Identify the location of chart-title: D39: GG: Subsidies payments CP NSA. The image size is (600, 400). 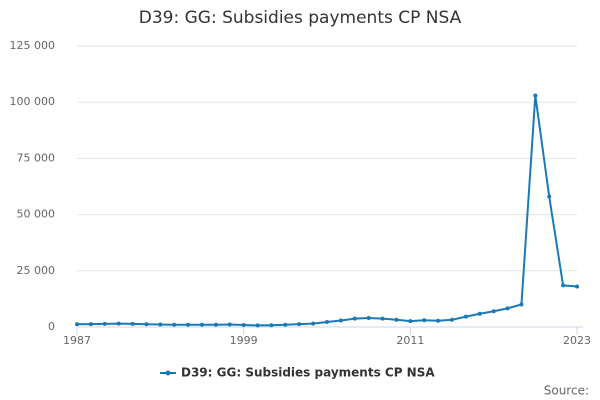
(300, 18).